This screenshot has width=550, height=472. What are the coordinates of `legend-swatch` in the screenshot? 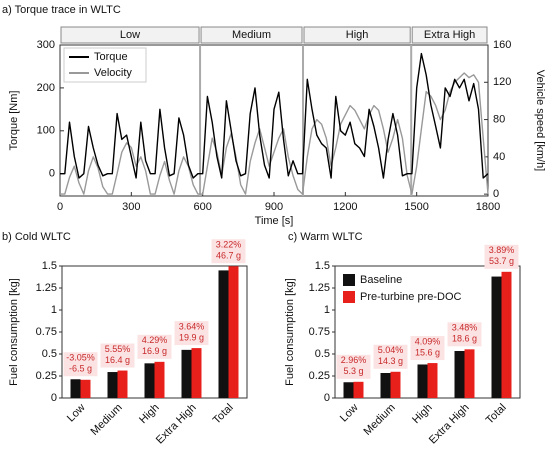 It's located at (349, 297).